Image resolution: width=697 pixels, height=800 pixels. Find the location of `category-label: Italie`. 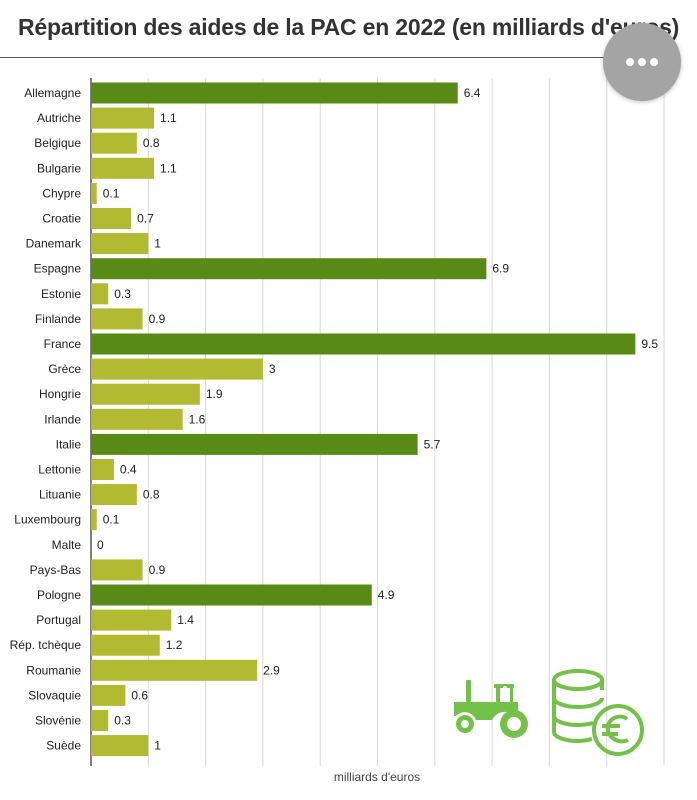

category-label: Italie is located at coordinates (69, 444).